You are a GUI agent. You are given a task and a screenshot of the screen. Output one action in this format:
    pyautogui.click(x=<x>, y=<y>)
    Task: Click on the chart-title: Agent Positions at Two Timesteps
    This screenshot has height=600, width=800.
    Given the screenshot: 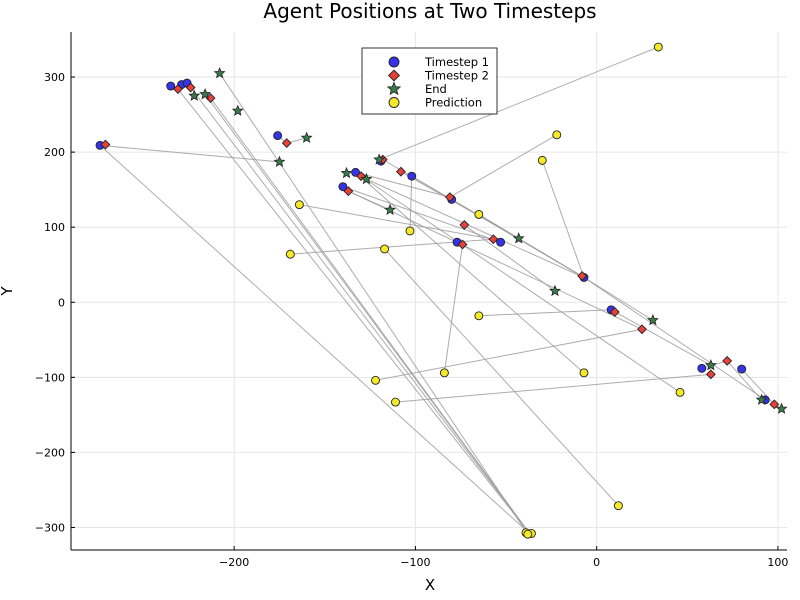 What is the action you would take?
    pyautogui.click(x=429, y=11)
    